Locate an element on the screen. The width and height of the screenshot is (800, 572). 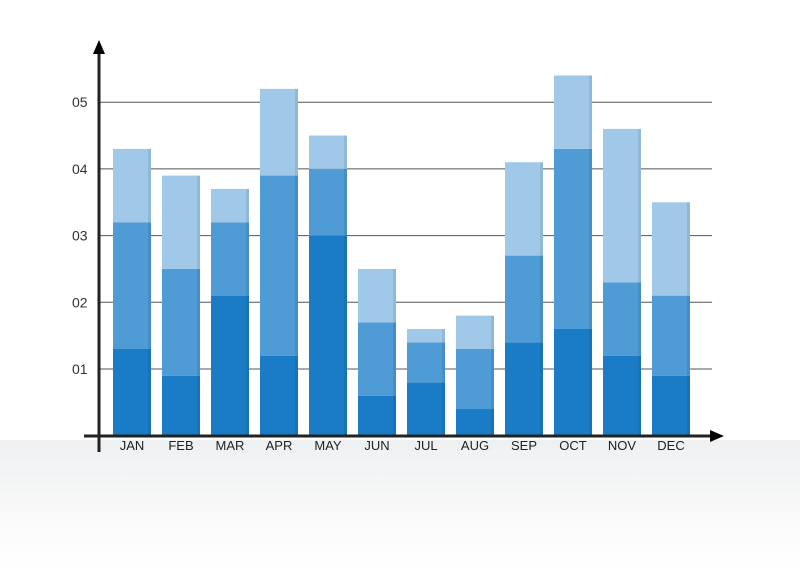
x-tick-label: JUN is located at coordinates (376, 445).